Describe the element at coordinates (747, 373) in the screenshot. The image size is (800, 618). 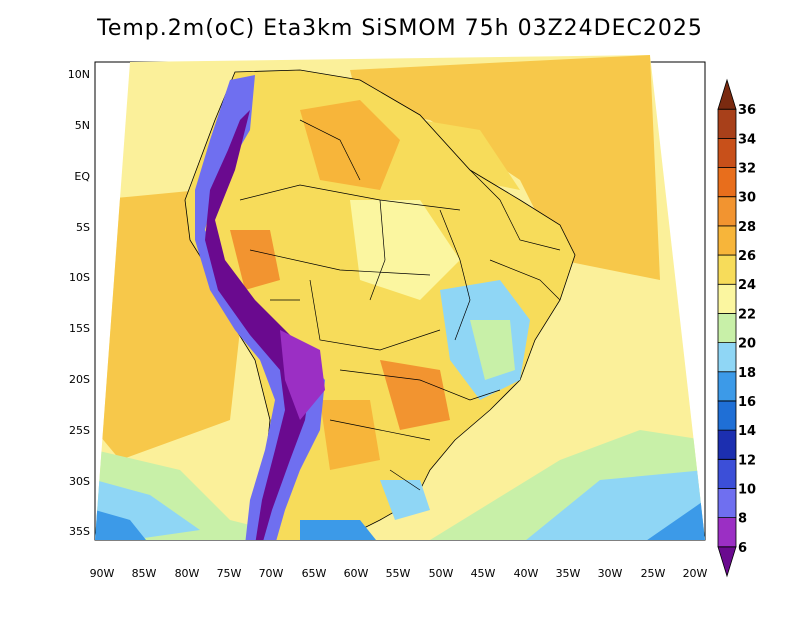
I see `colorbar-label: 18` at that location.